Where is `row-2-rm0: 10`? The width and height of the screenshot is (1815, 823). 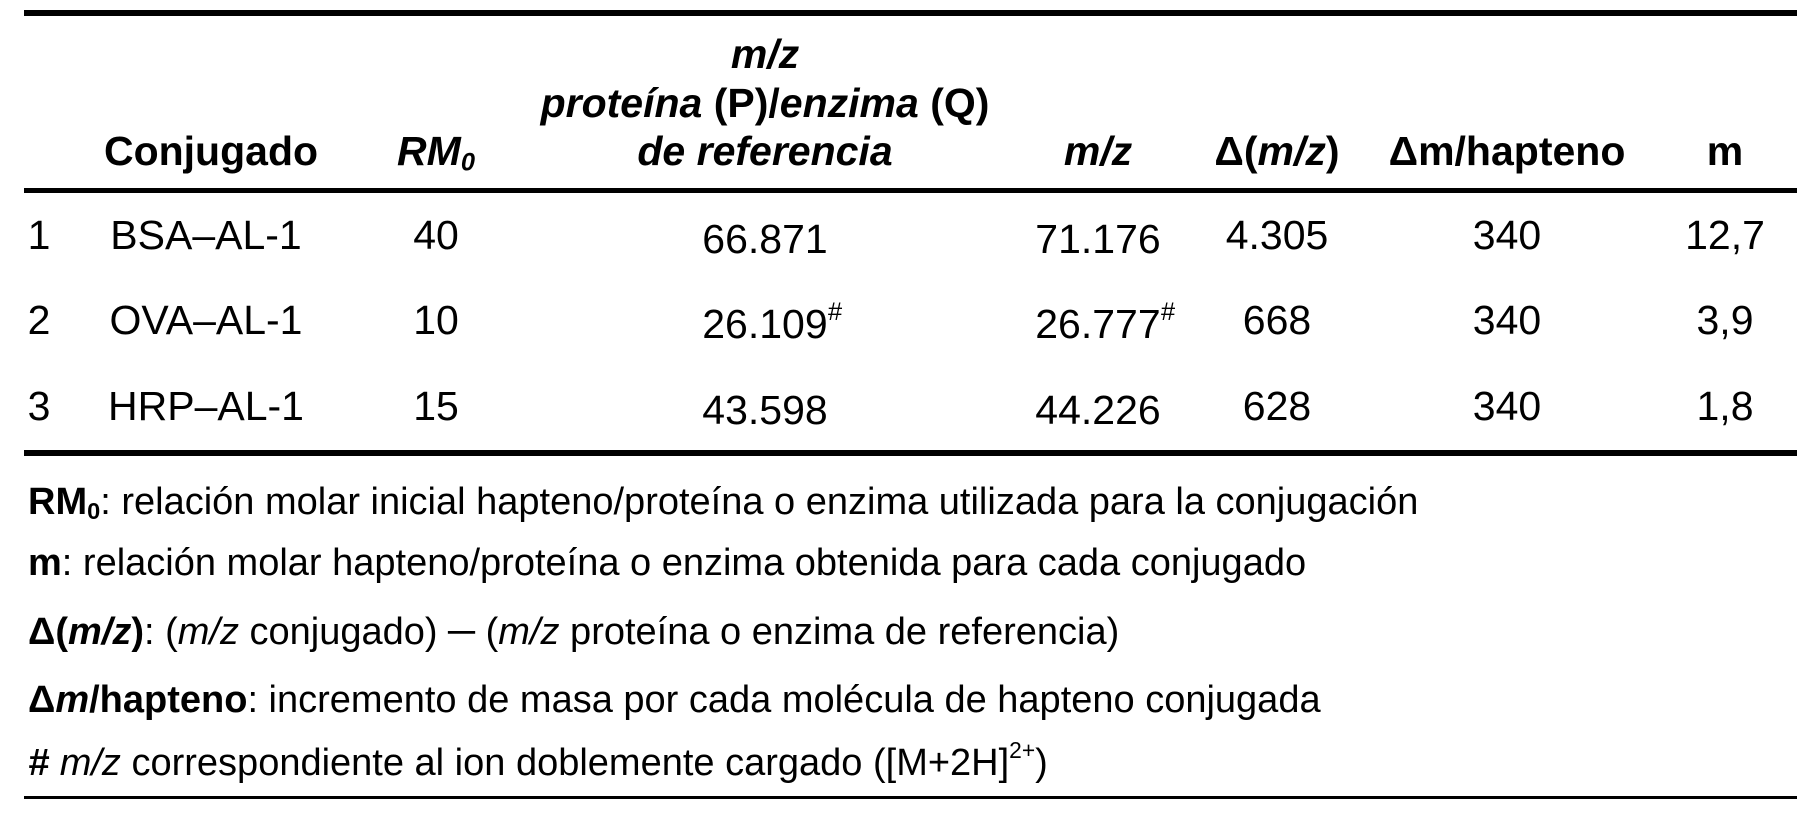
row-2-rm0: 10 is located at coordinates (436, 320).